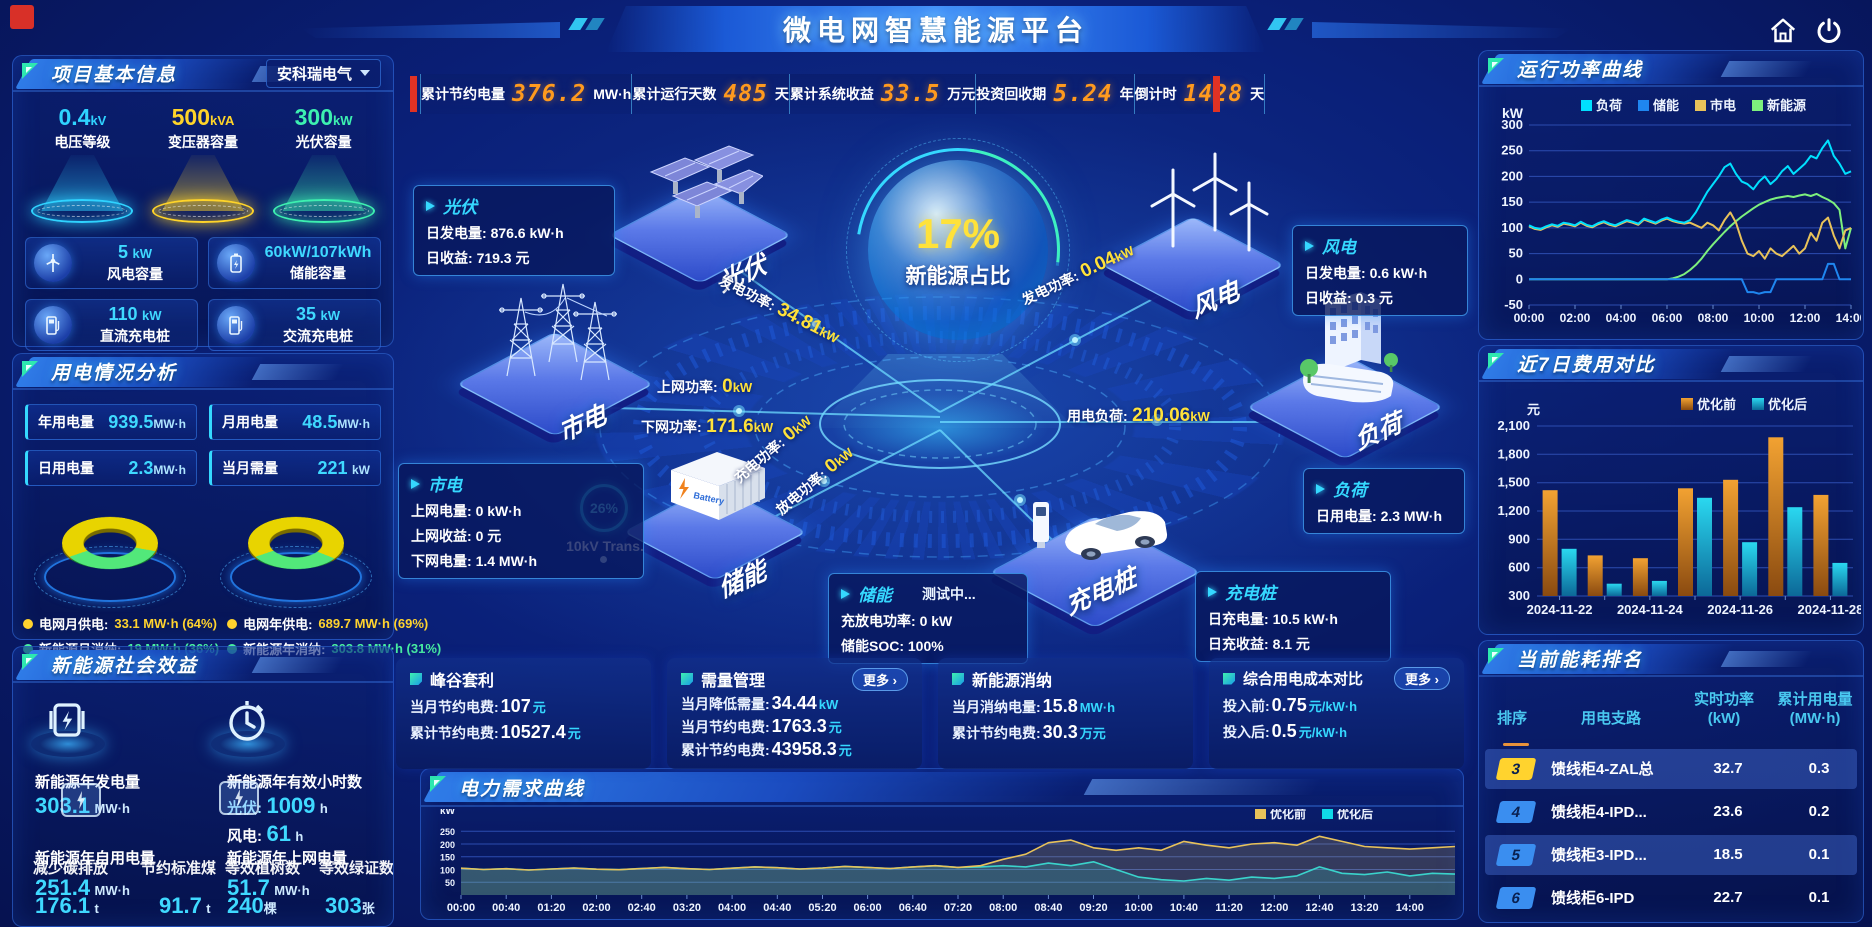 This screenshot has width=1872, height=927. I want to click on svg-text: 04:40, so click(777, 908).